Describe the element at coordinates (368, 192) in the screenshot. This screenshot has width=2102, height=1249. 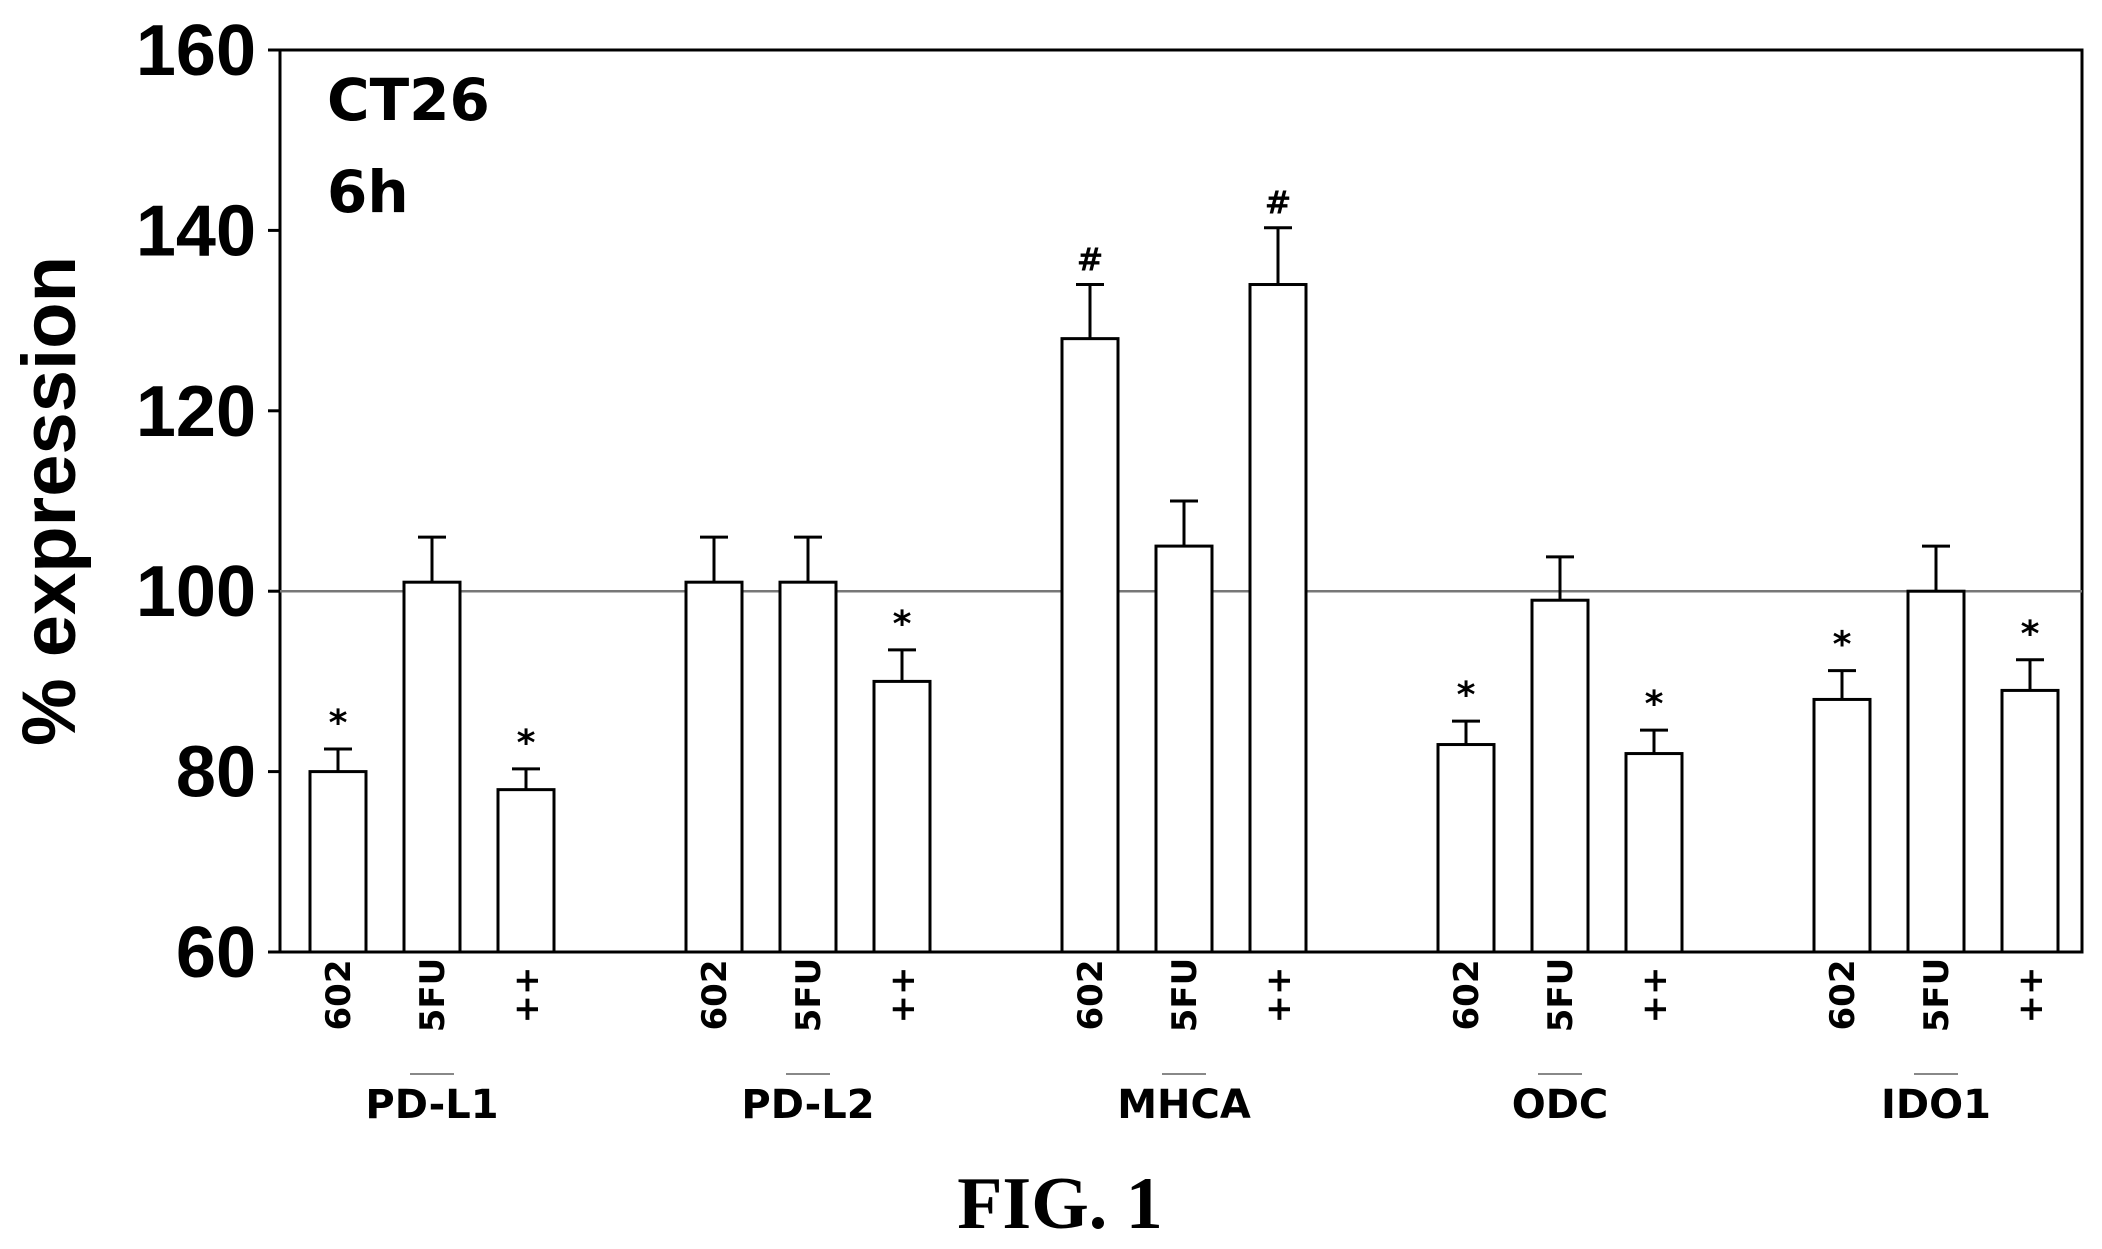
I see `panel-text-1: 6h` at that location.